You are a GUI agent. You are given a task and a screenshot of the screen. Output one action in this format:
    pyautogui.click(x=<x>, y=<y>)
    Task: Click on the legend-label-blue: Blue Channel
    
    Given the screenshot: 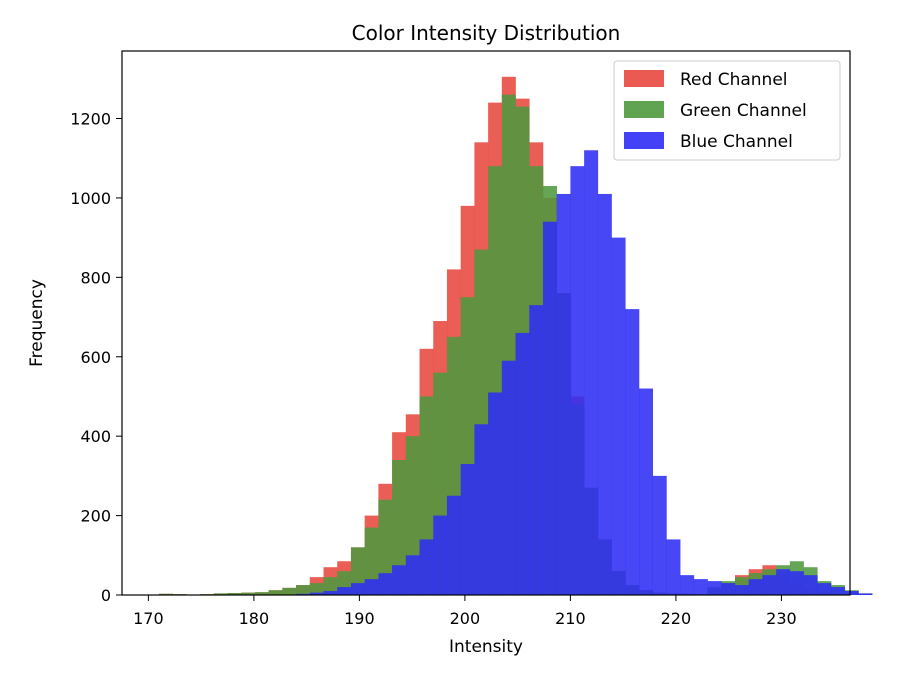 What is the action you would take?
    pyautogui.click(x=736, y=142)
    